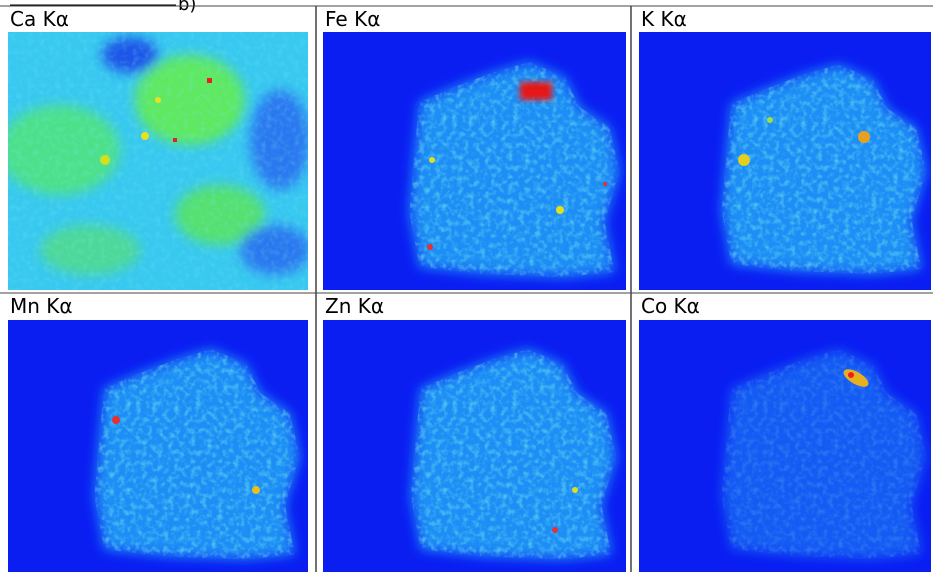 Image resolution: width=933 pixels, height=572 pixels. Describe the element at coordinates (664, 19) in the screenshot. I see `panel-label: K Kα` at that location.